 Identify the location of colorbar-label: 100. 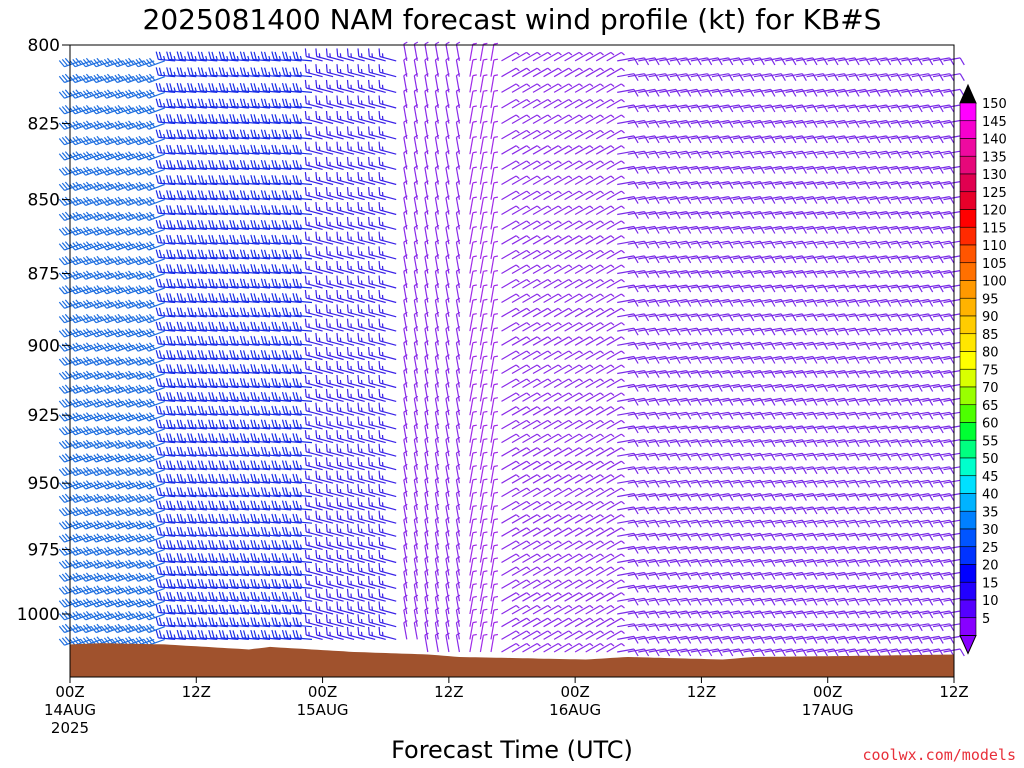
(994, 282).